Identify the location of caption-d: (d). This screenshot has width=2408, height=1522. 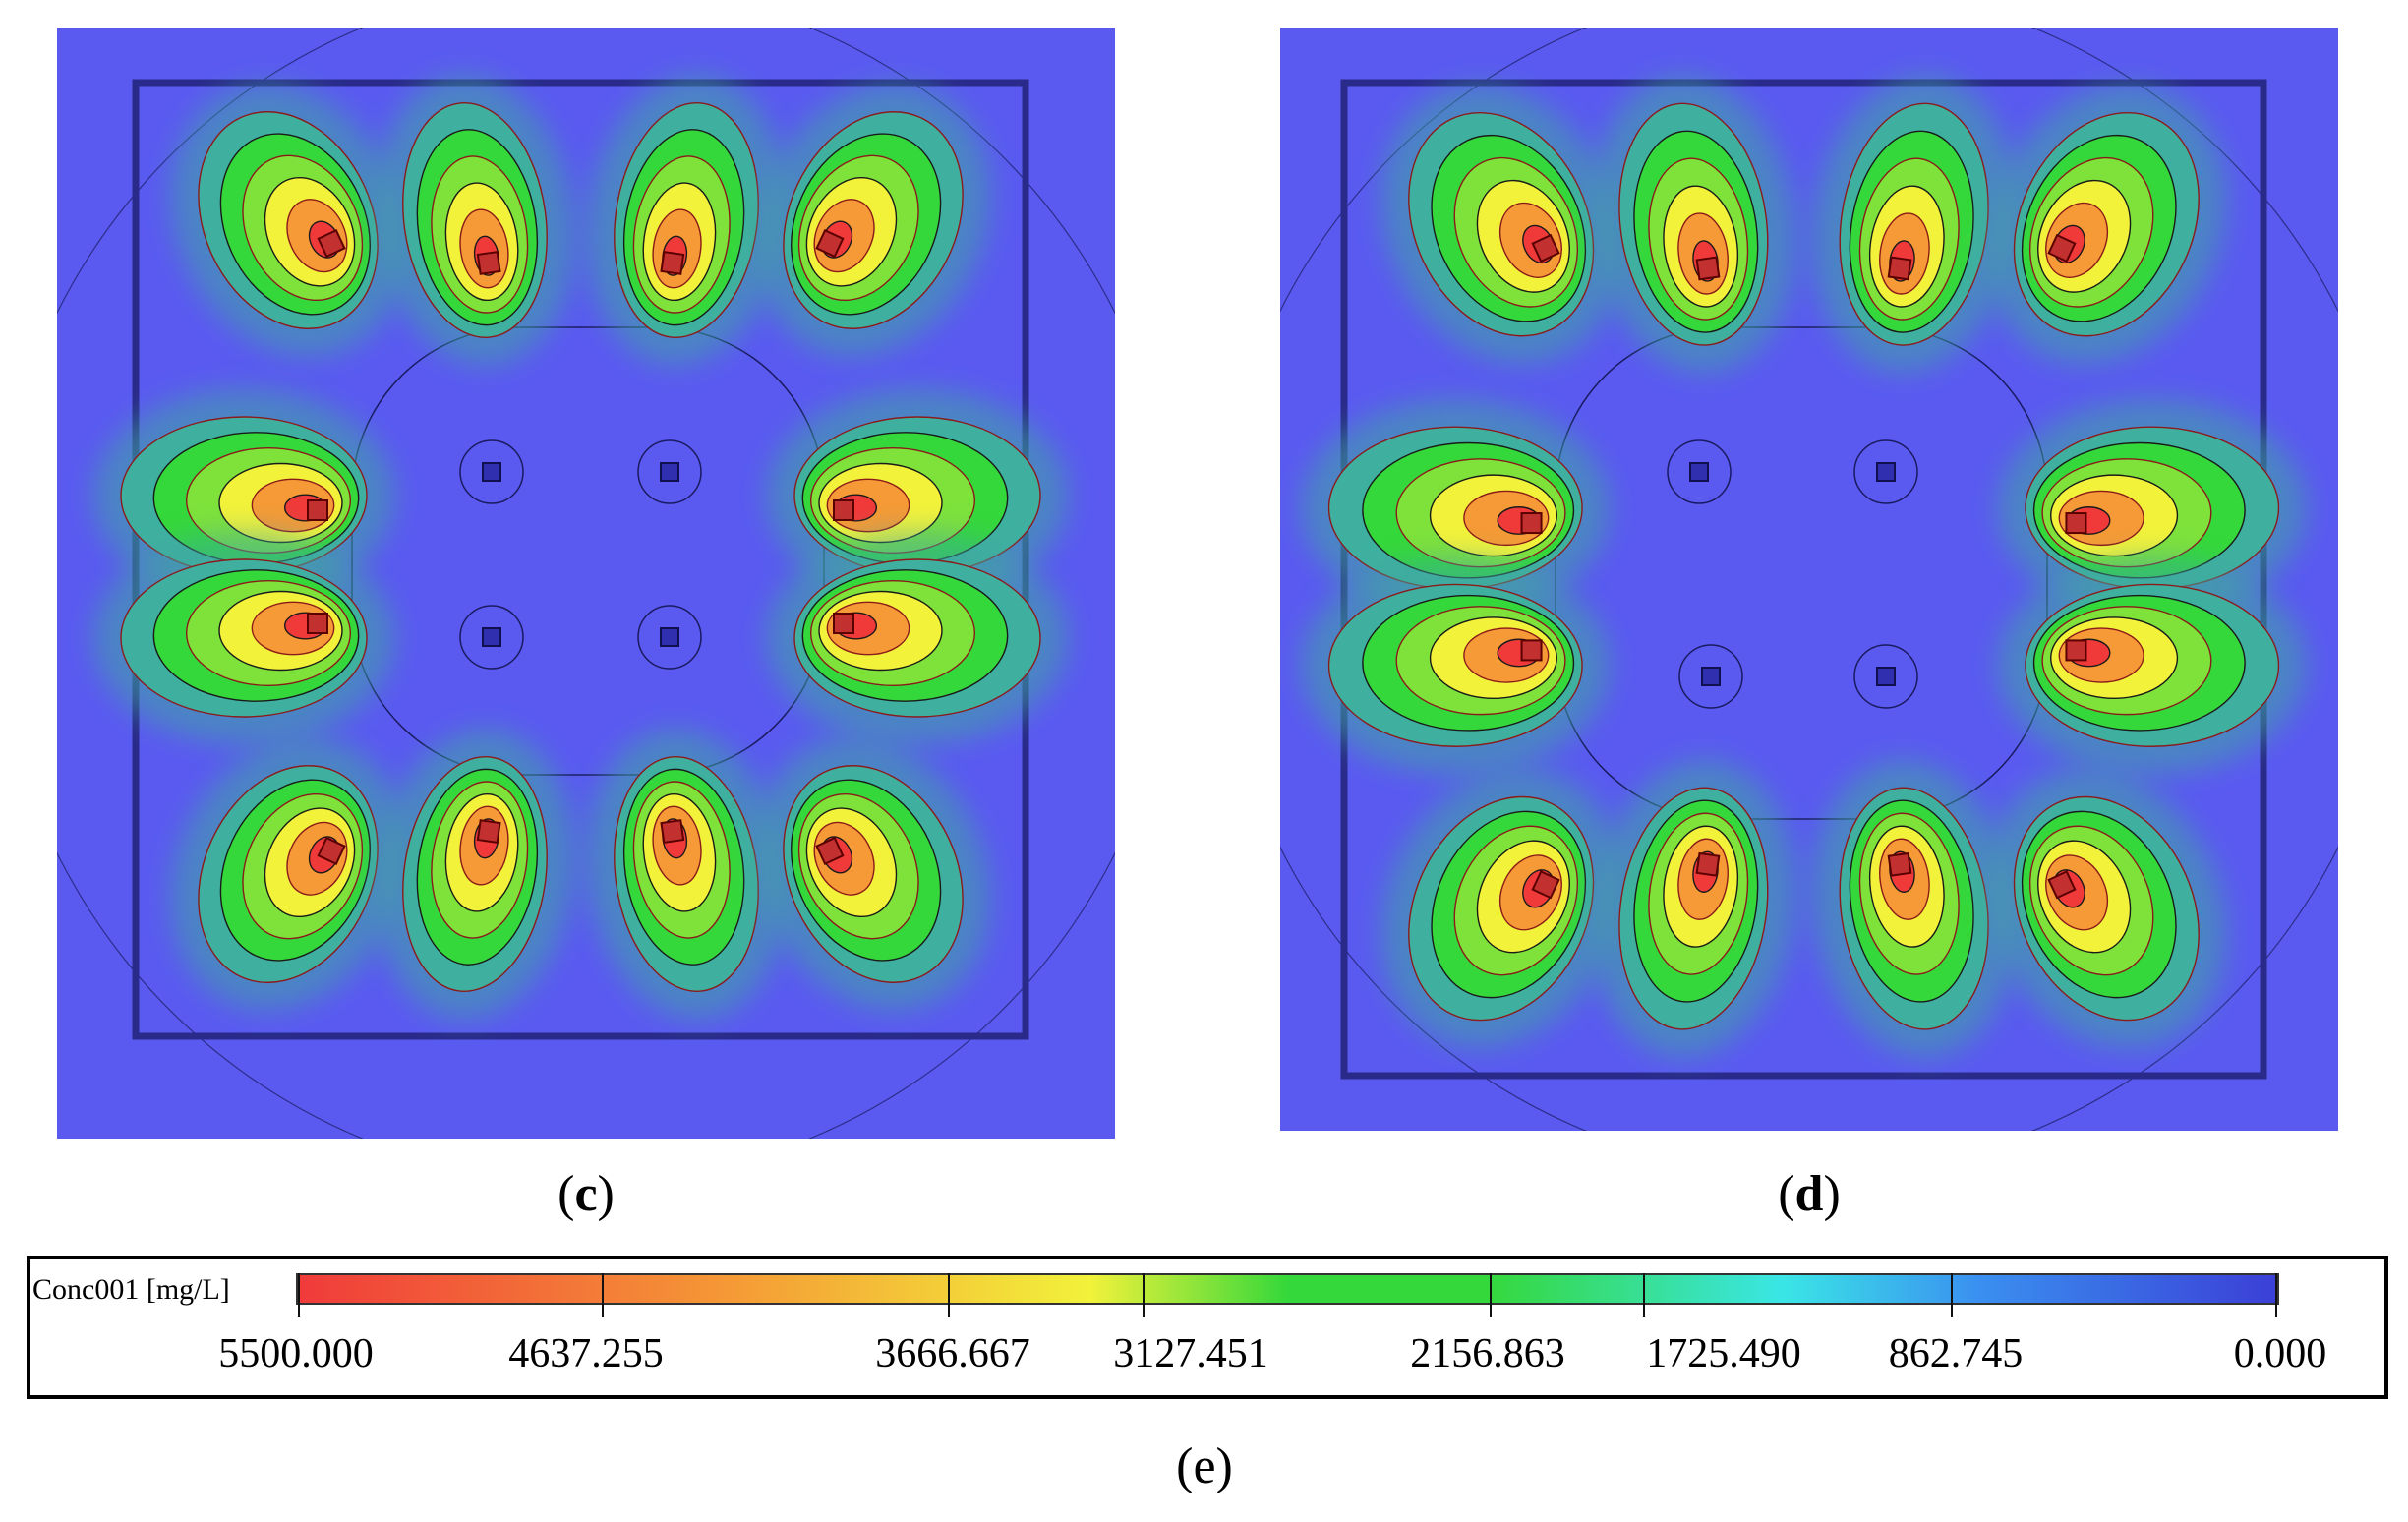
(1809, 1194).